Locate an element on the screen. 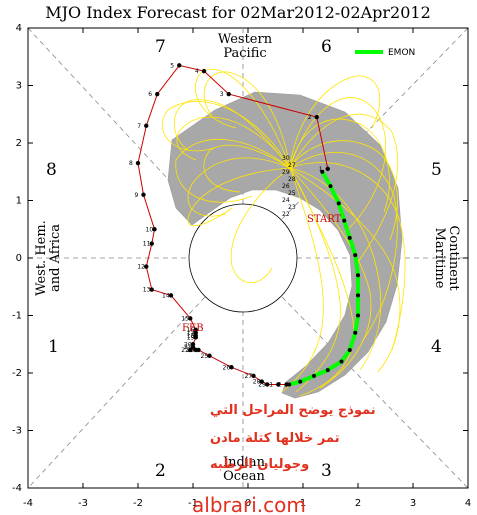 The height and width of the screenshot is (515, 477). phase-number-5: 5 is located at coordinates (436, 170).